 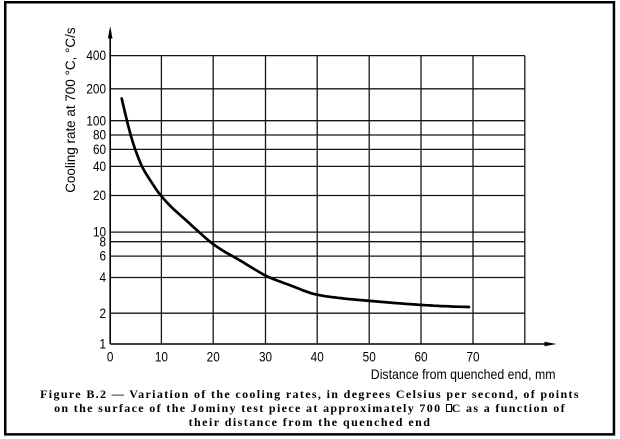 I want to click on svg-text: Distance from quenched end, mm, so click(x=463, y=374).